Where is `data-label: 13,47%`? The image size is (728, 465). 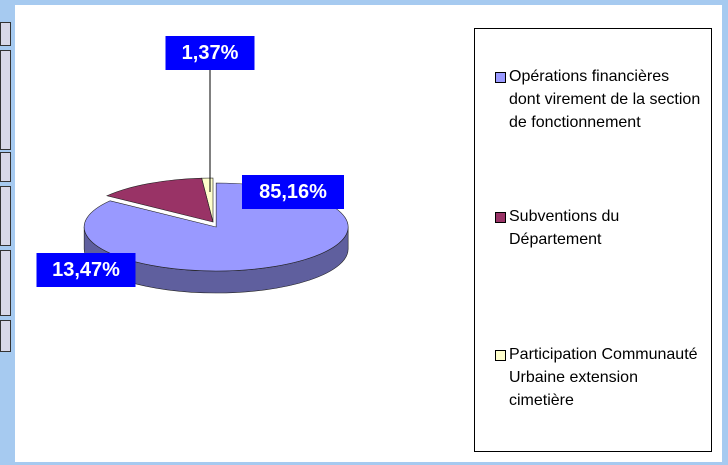 data-label: 13,47% is located at coordinates (86, 270).